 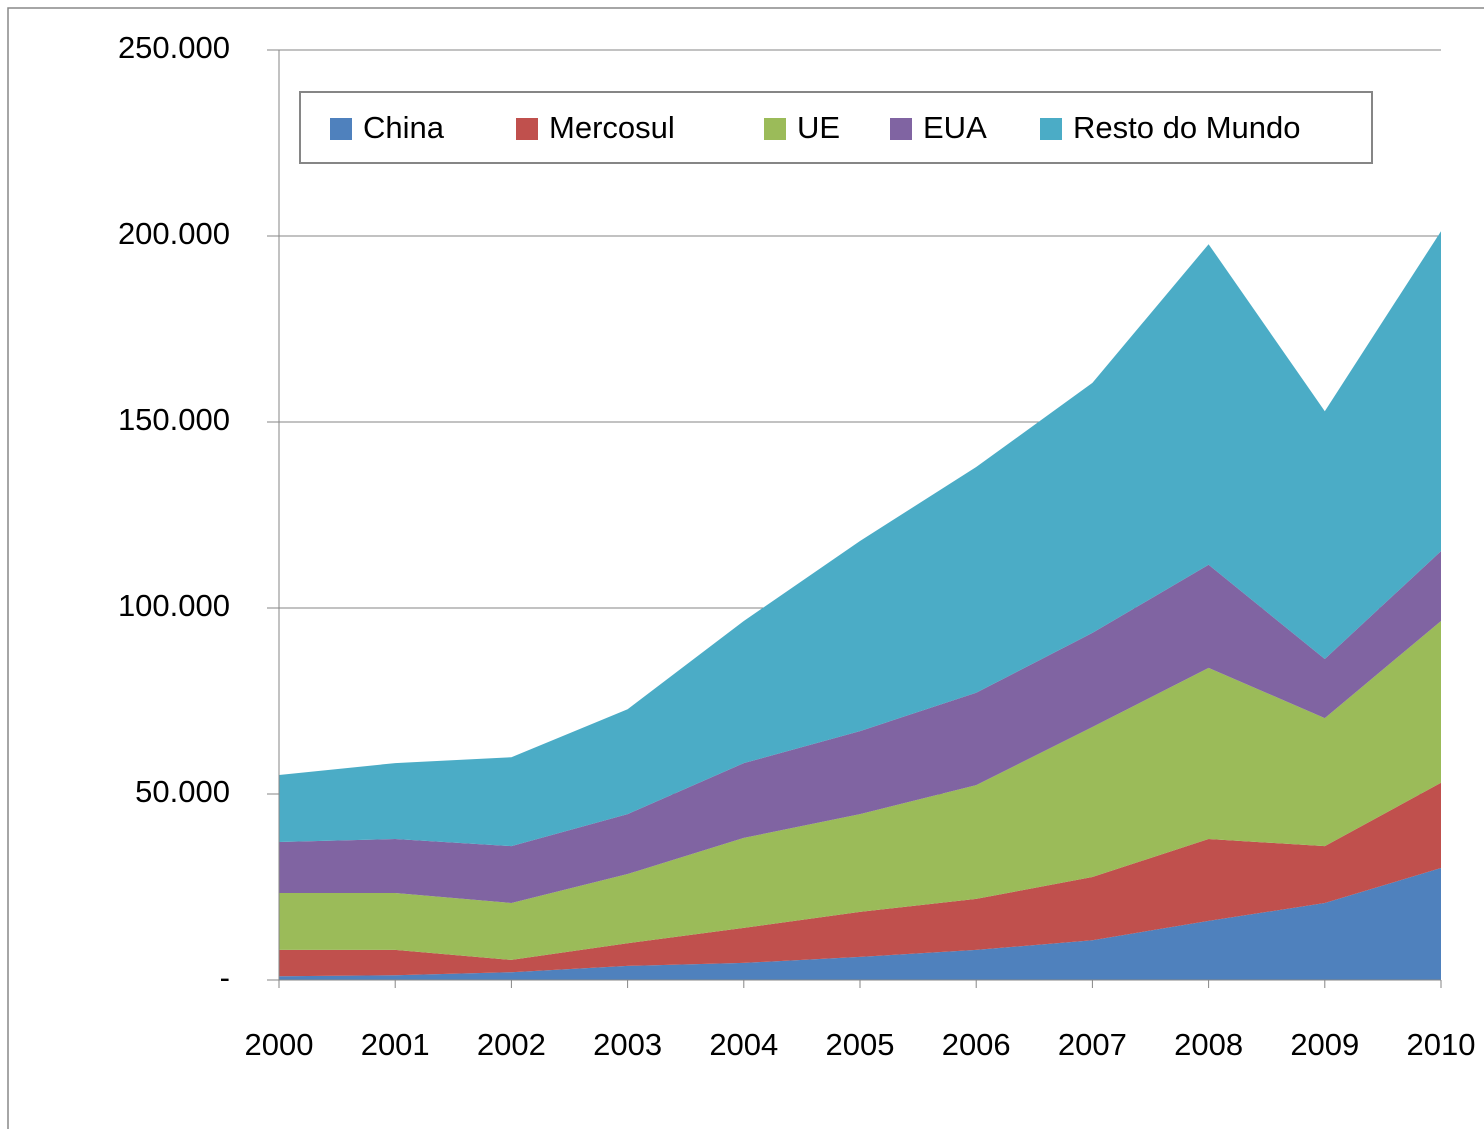 What do you see at coordinates (511, 1044) in the screenshot?
I see `x-tick-label: 2002` at bounding box center [511, 1044].